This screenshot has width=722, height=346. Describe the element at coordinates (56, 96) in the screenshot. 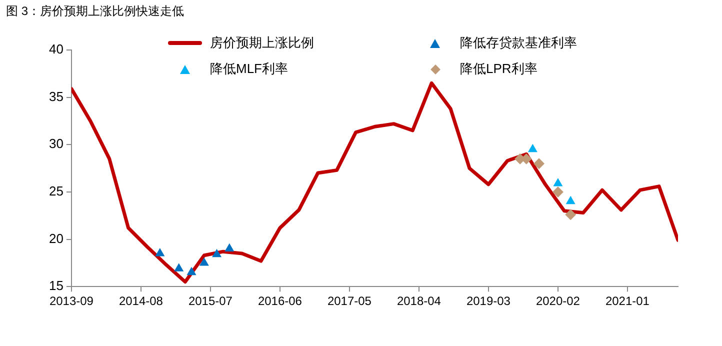

I see `y-tick-label: 35` at that location.